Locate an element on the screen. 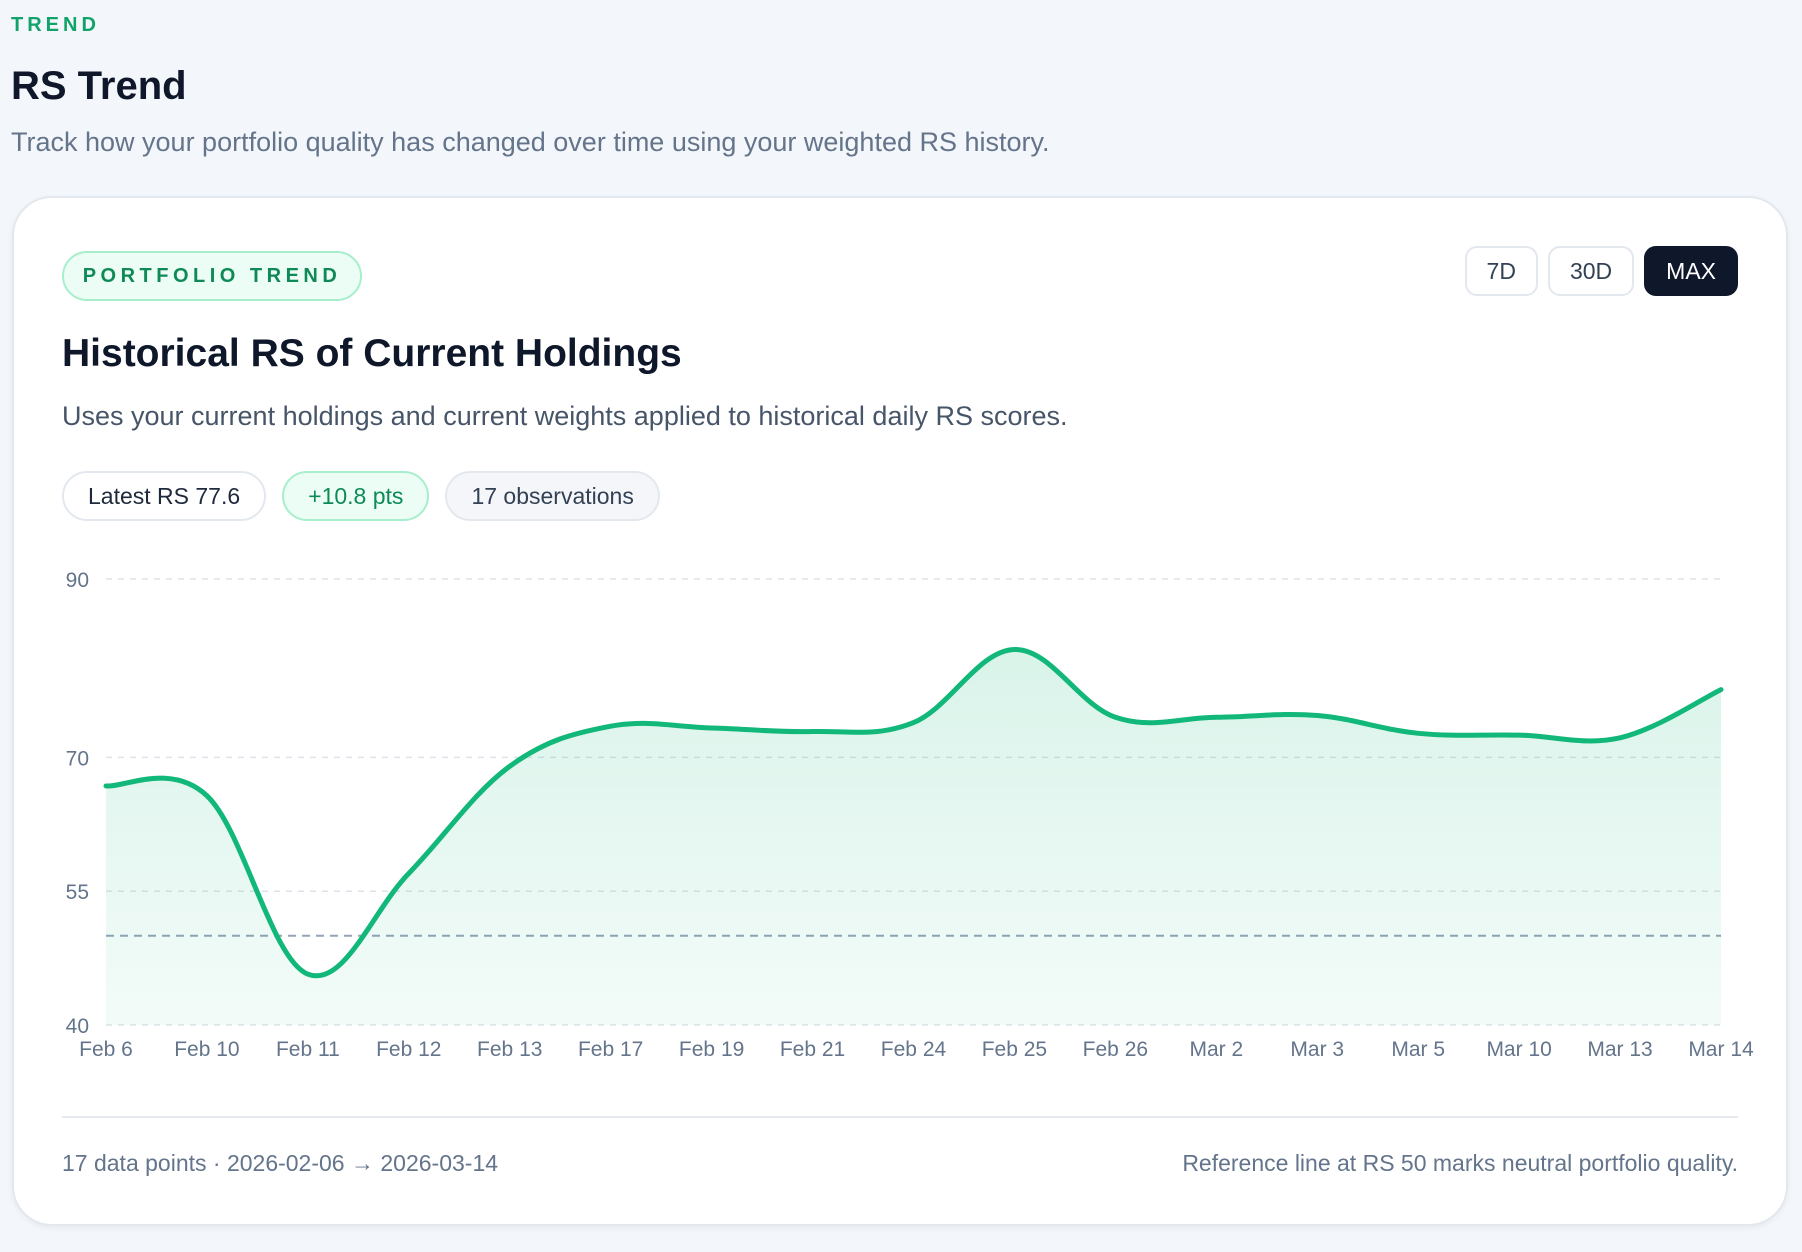 The image size is (1802, 1252). card-title: Historical RS of Current Holdings is located at coordinates (372, 353).